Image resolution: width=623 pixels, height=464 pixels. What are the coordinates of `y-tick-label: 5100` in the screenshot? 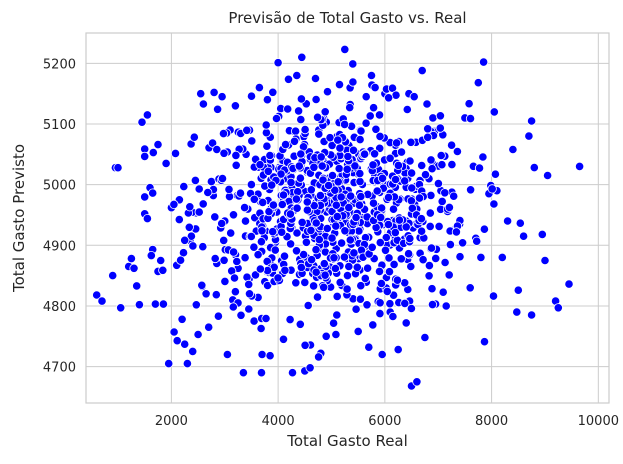 It's located at (59, 125).